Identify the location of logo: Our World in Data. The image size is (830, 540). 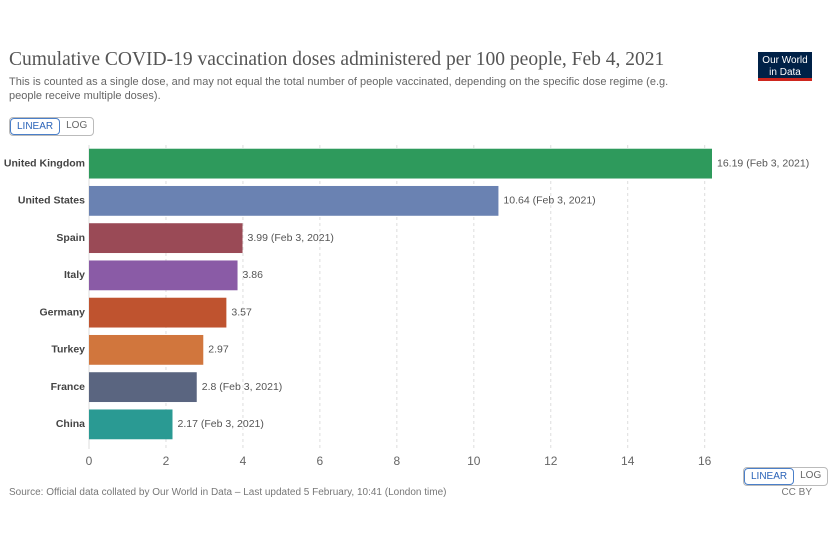
(785, 66).